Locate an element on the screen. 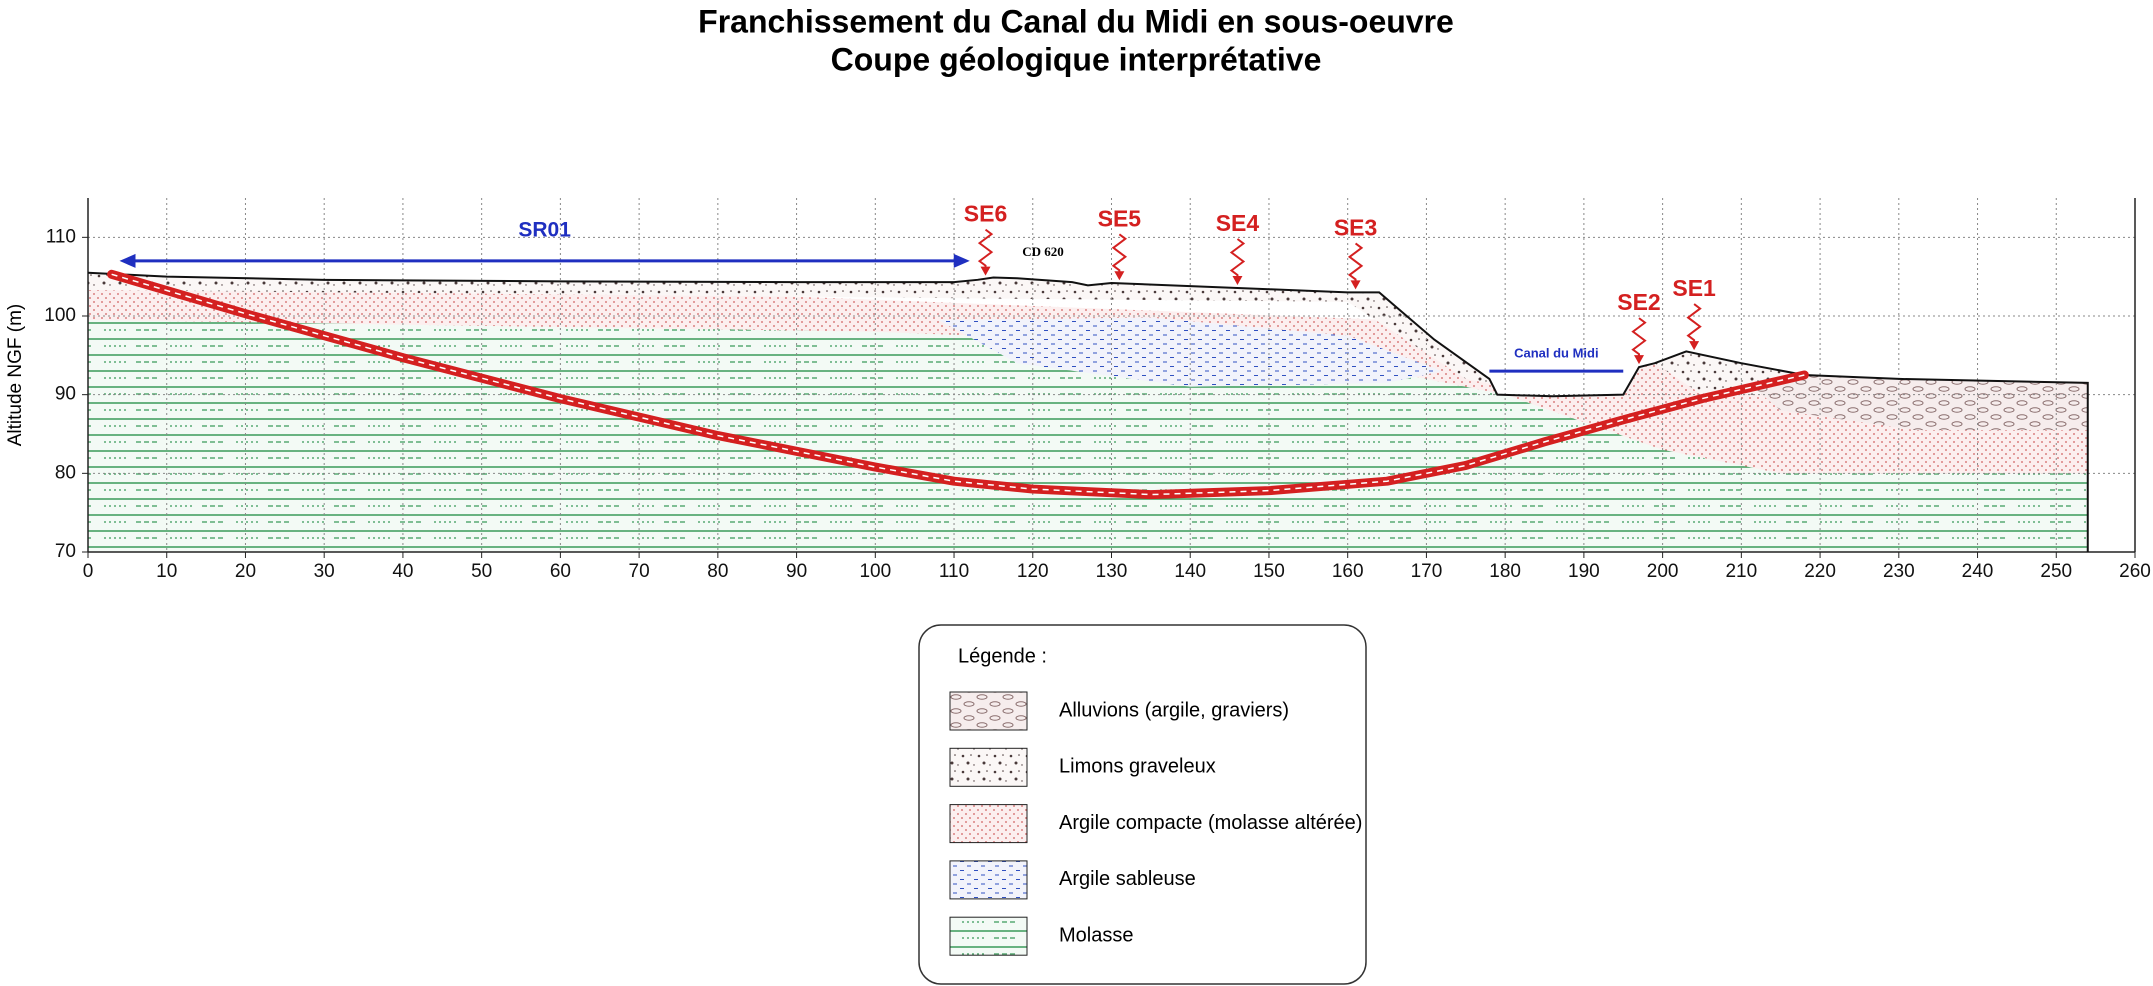 This screenshot has height=986, width=2153. road-label: CD 620 is located at coordinates (1043, 251).